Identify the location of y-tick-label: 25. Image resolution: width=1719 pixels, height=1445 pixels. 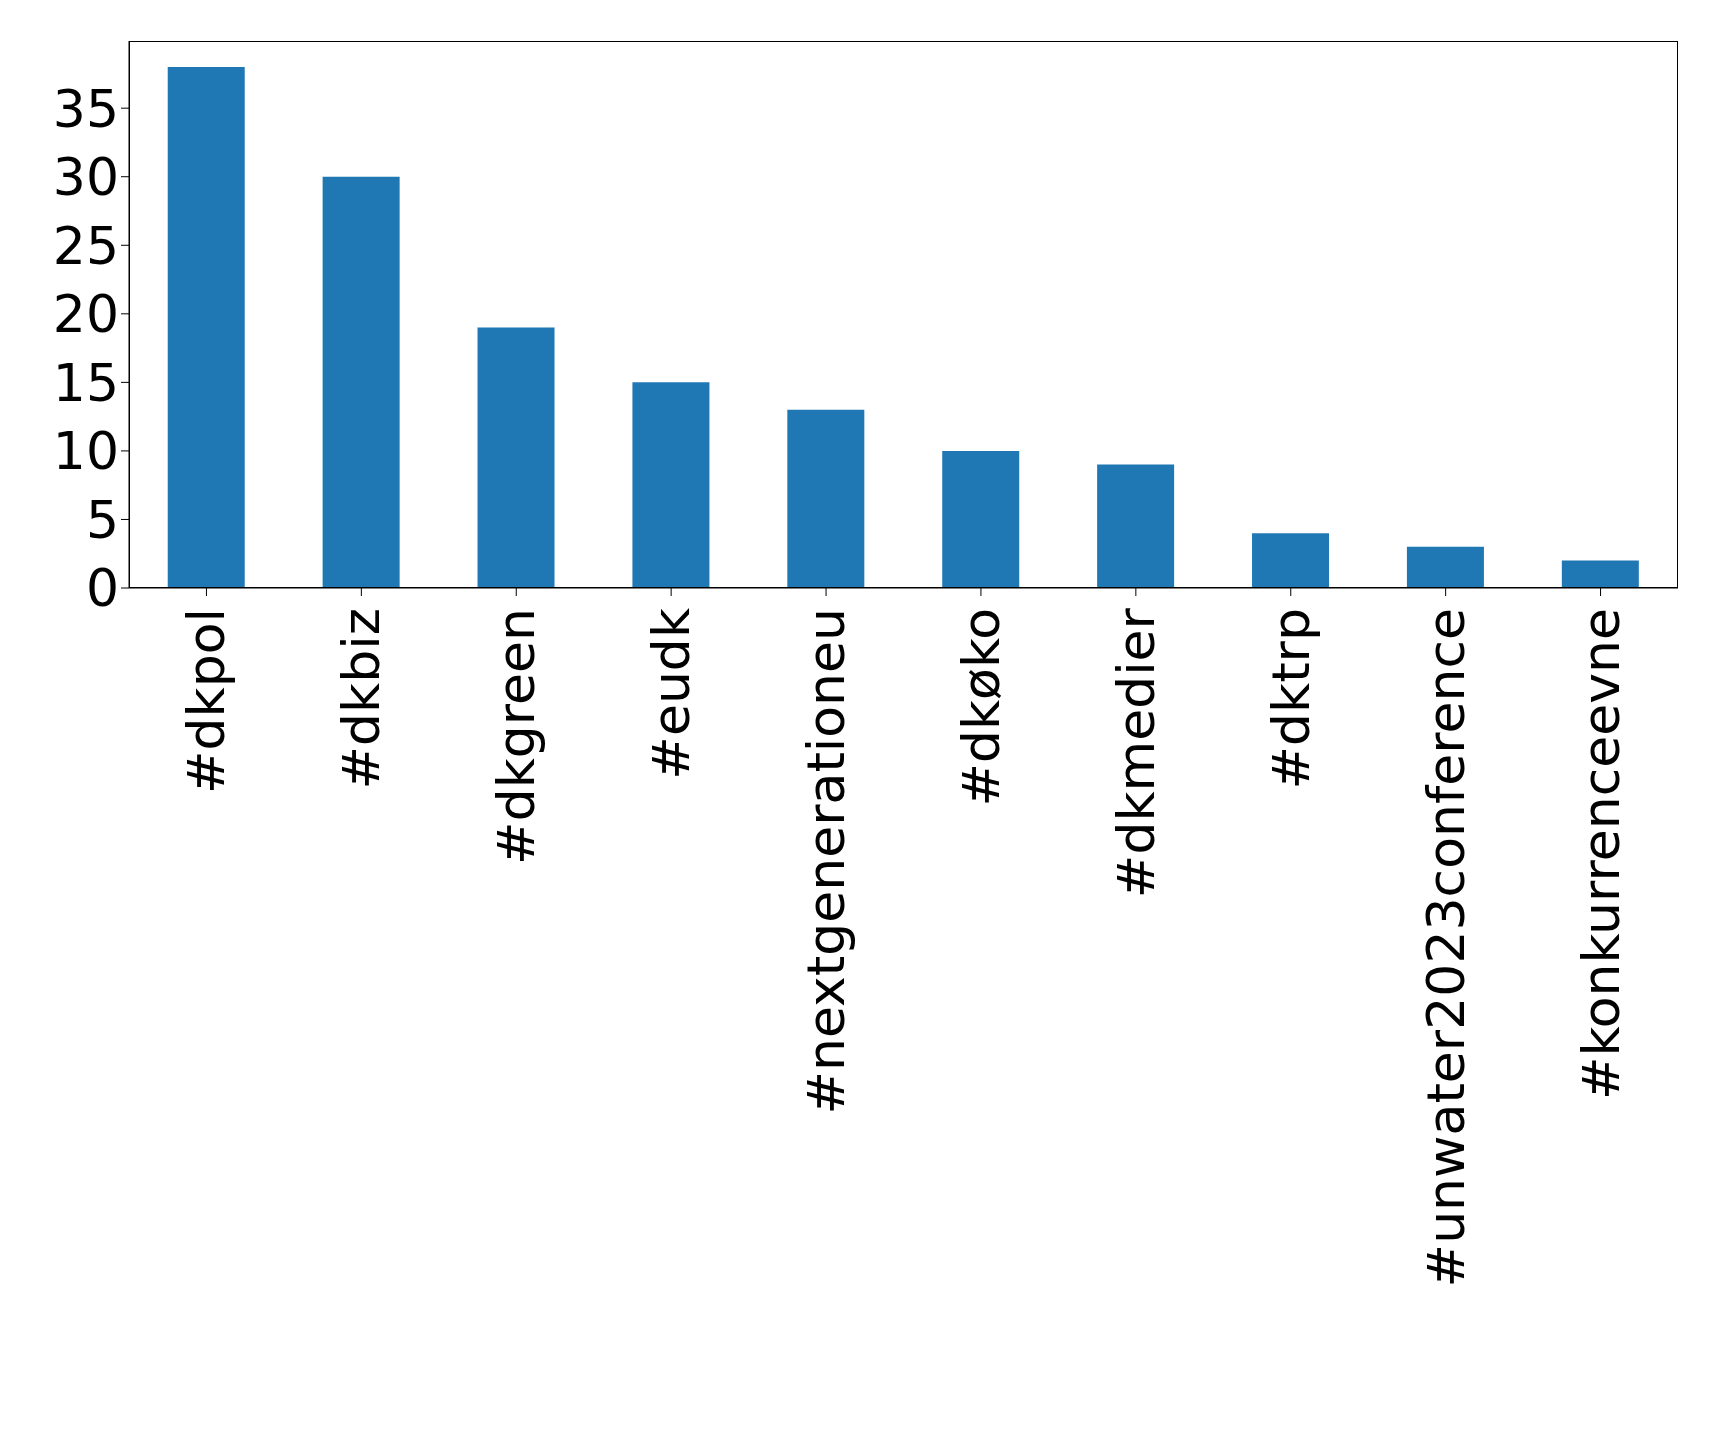
(85, 245).